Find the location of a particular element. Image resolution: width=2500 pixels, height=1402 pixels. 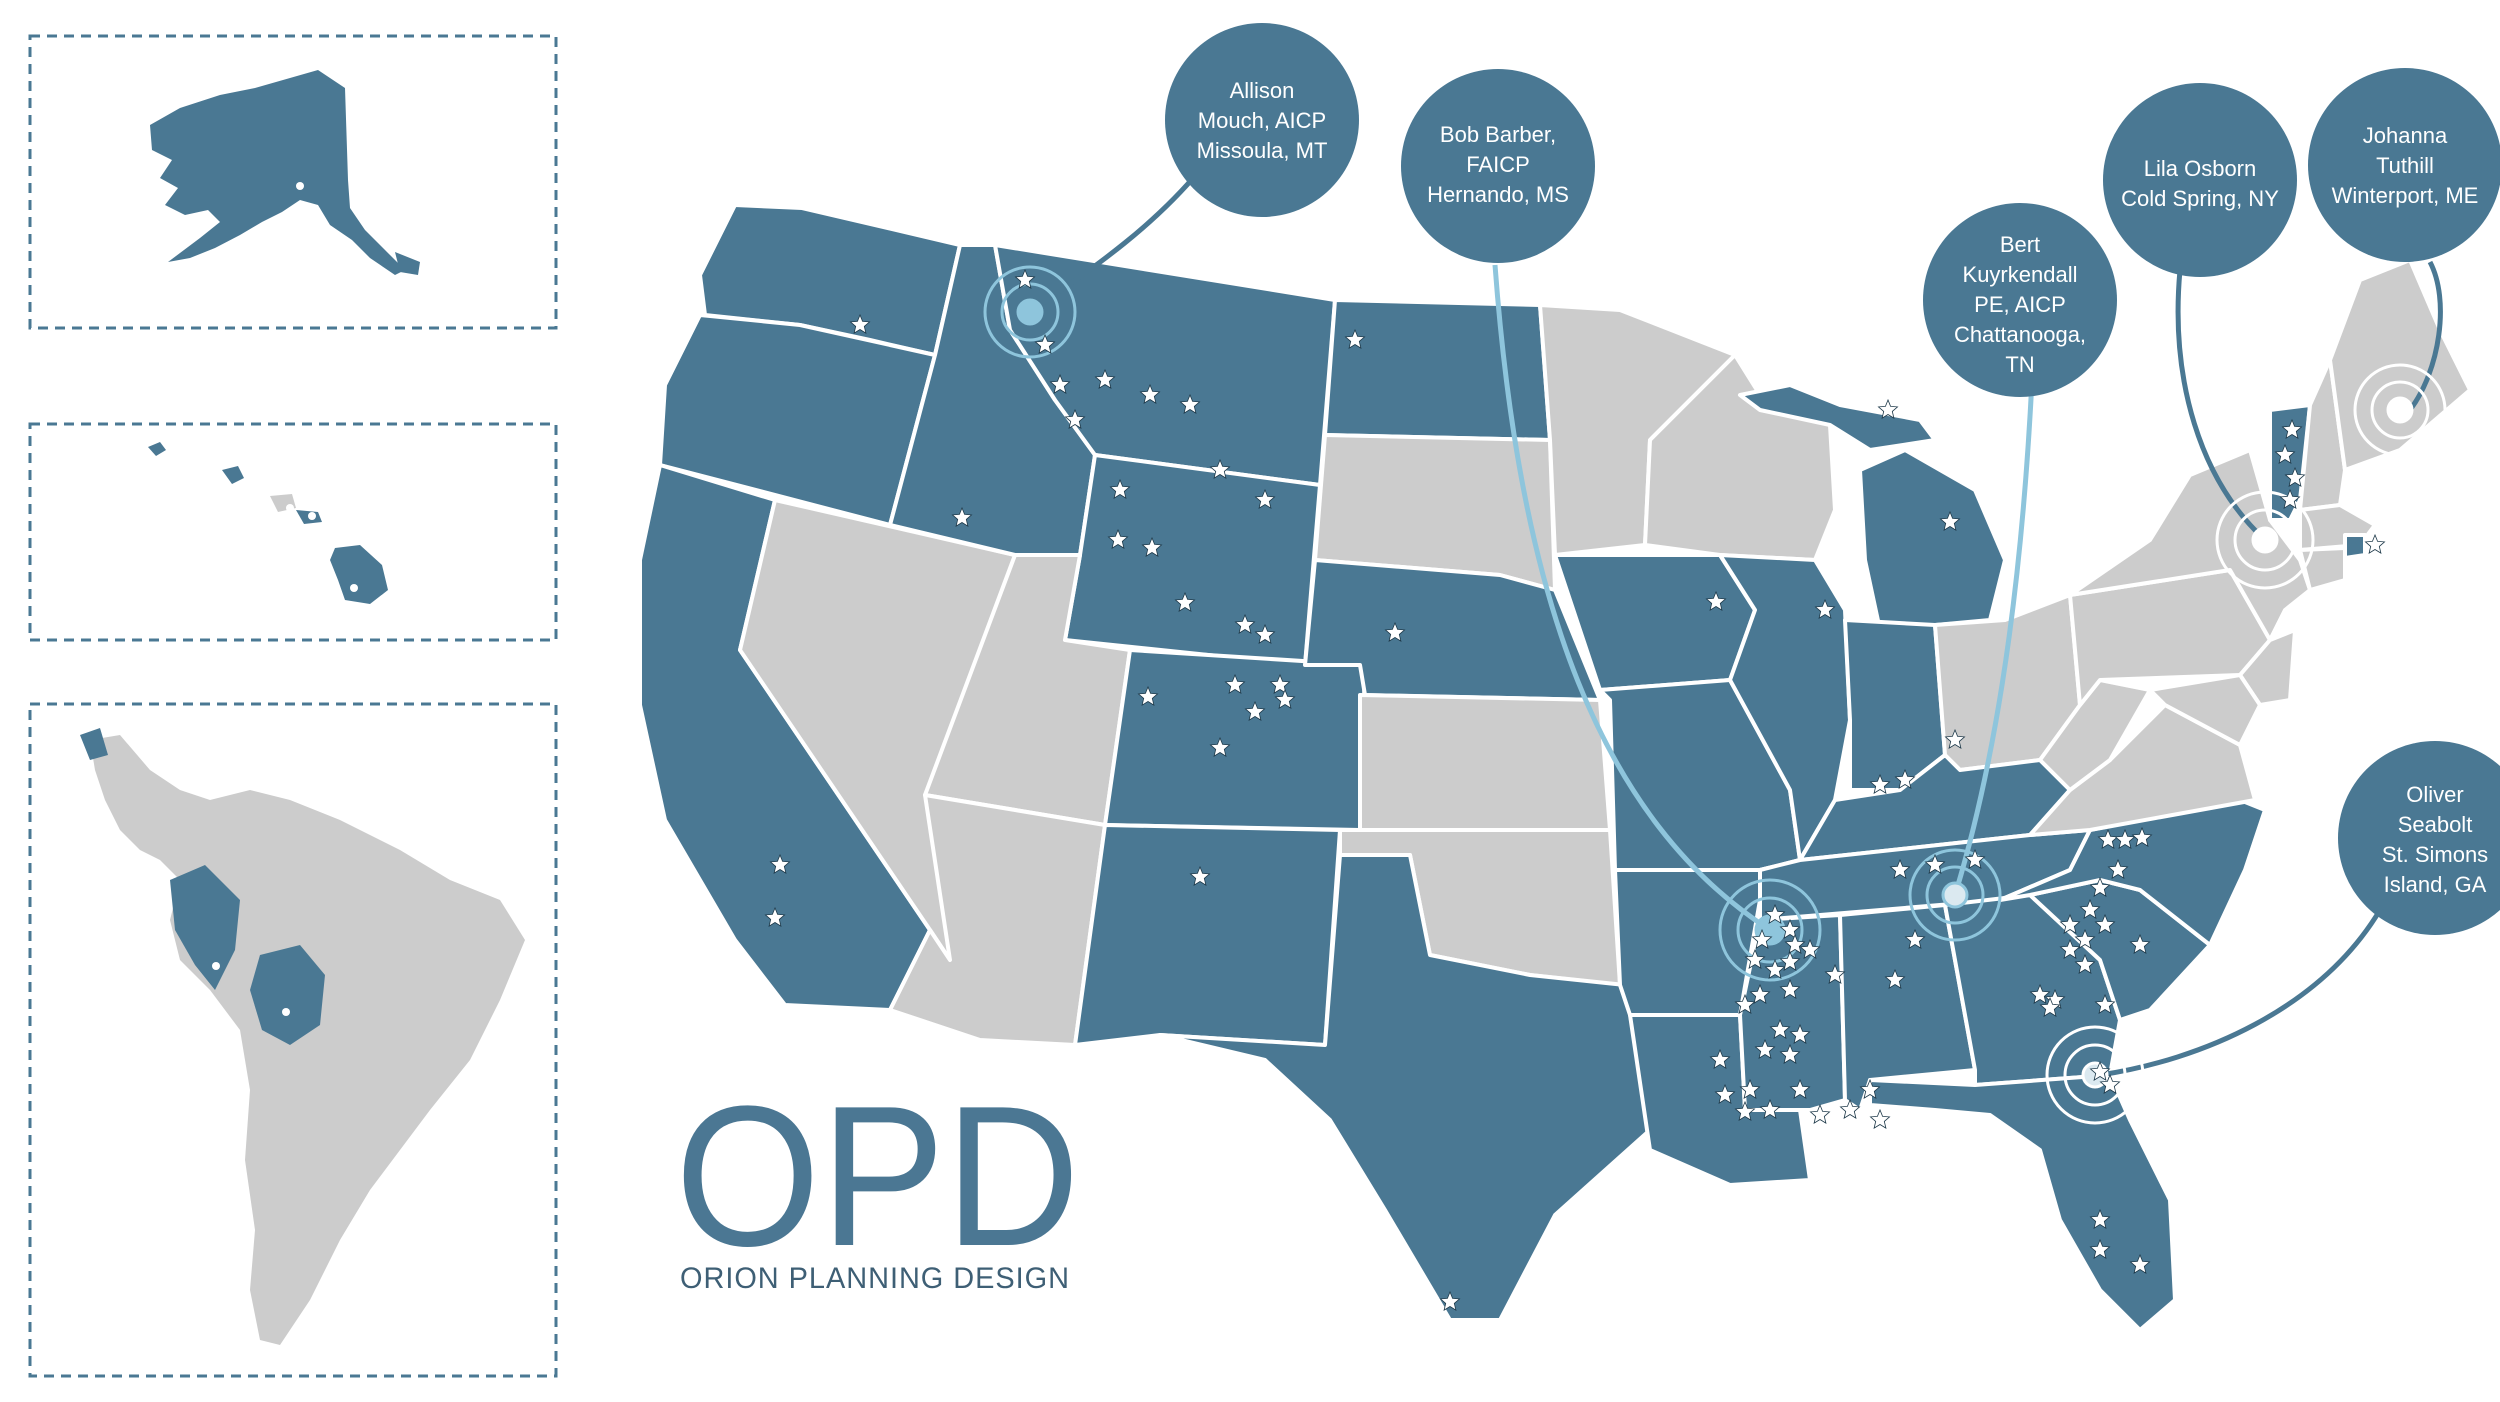

state-mi-upper is located at coordinates (1837, 417).